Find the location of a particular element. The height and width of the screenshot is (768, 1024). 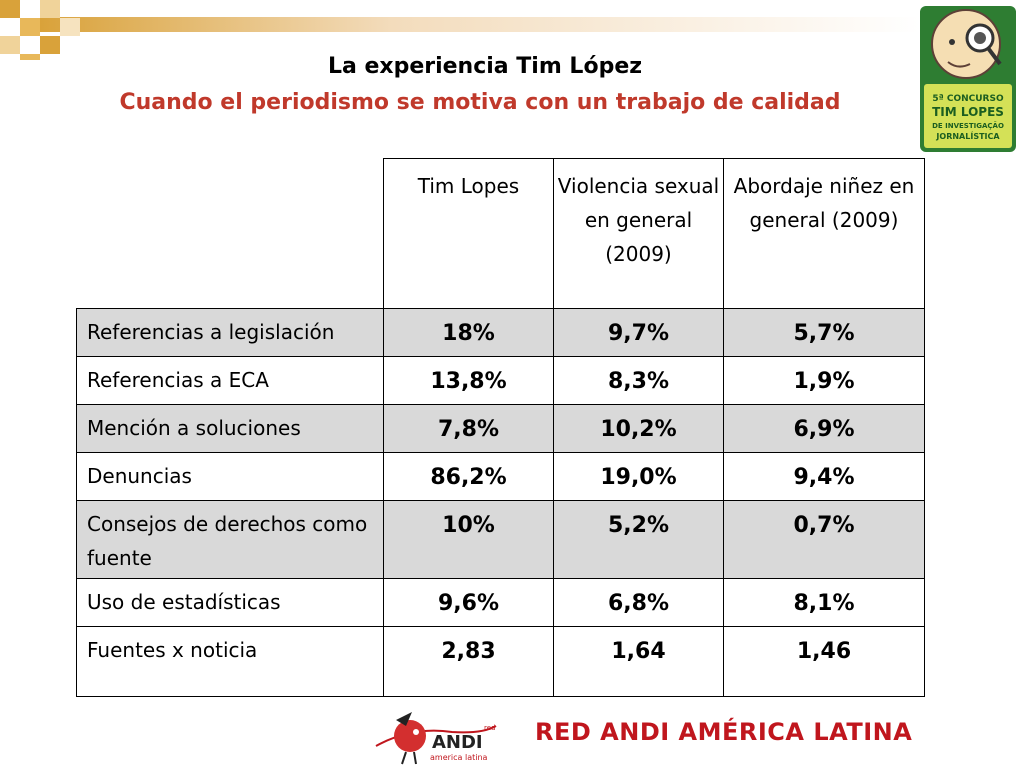

table-row: Denuncias 86,2% 19,0% 9,4% is located at coordinates (500, 476).